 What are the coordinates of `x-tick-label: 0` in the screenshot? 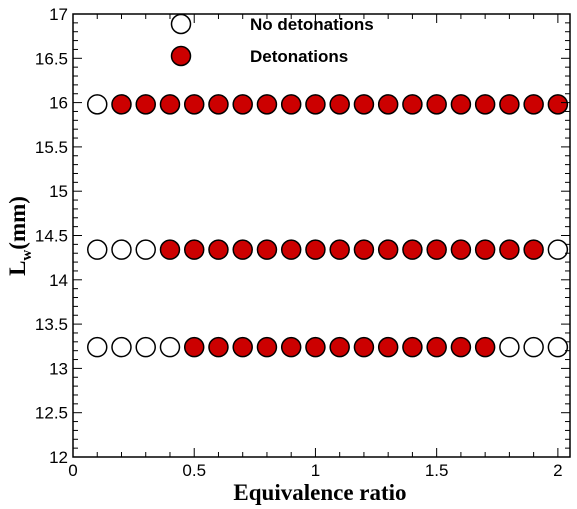 It's located at (72, 470).